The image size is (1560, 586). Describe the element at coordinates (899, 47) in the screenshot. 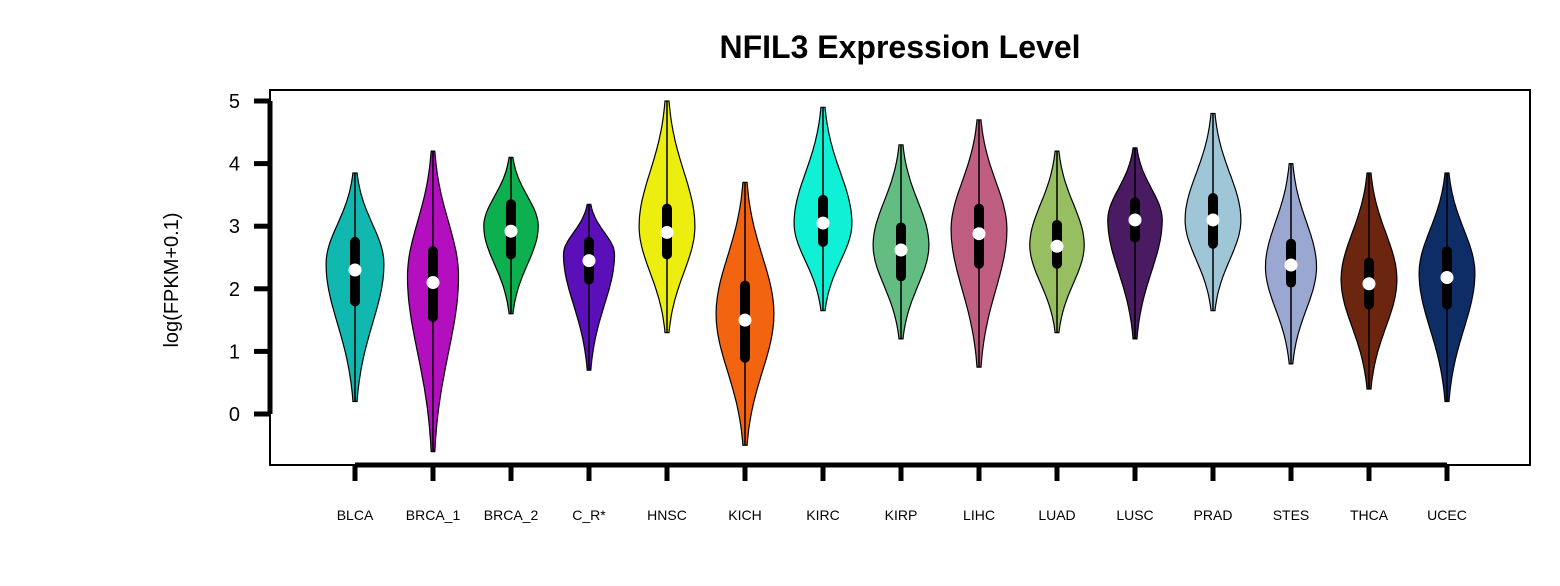

I see `chart-title: NFIL3 Expression Level` at that location.